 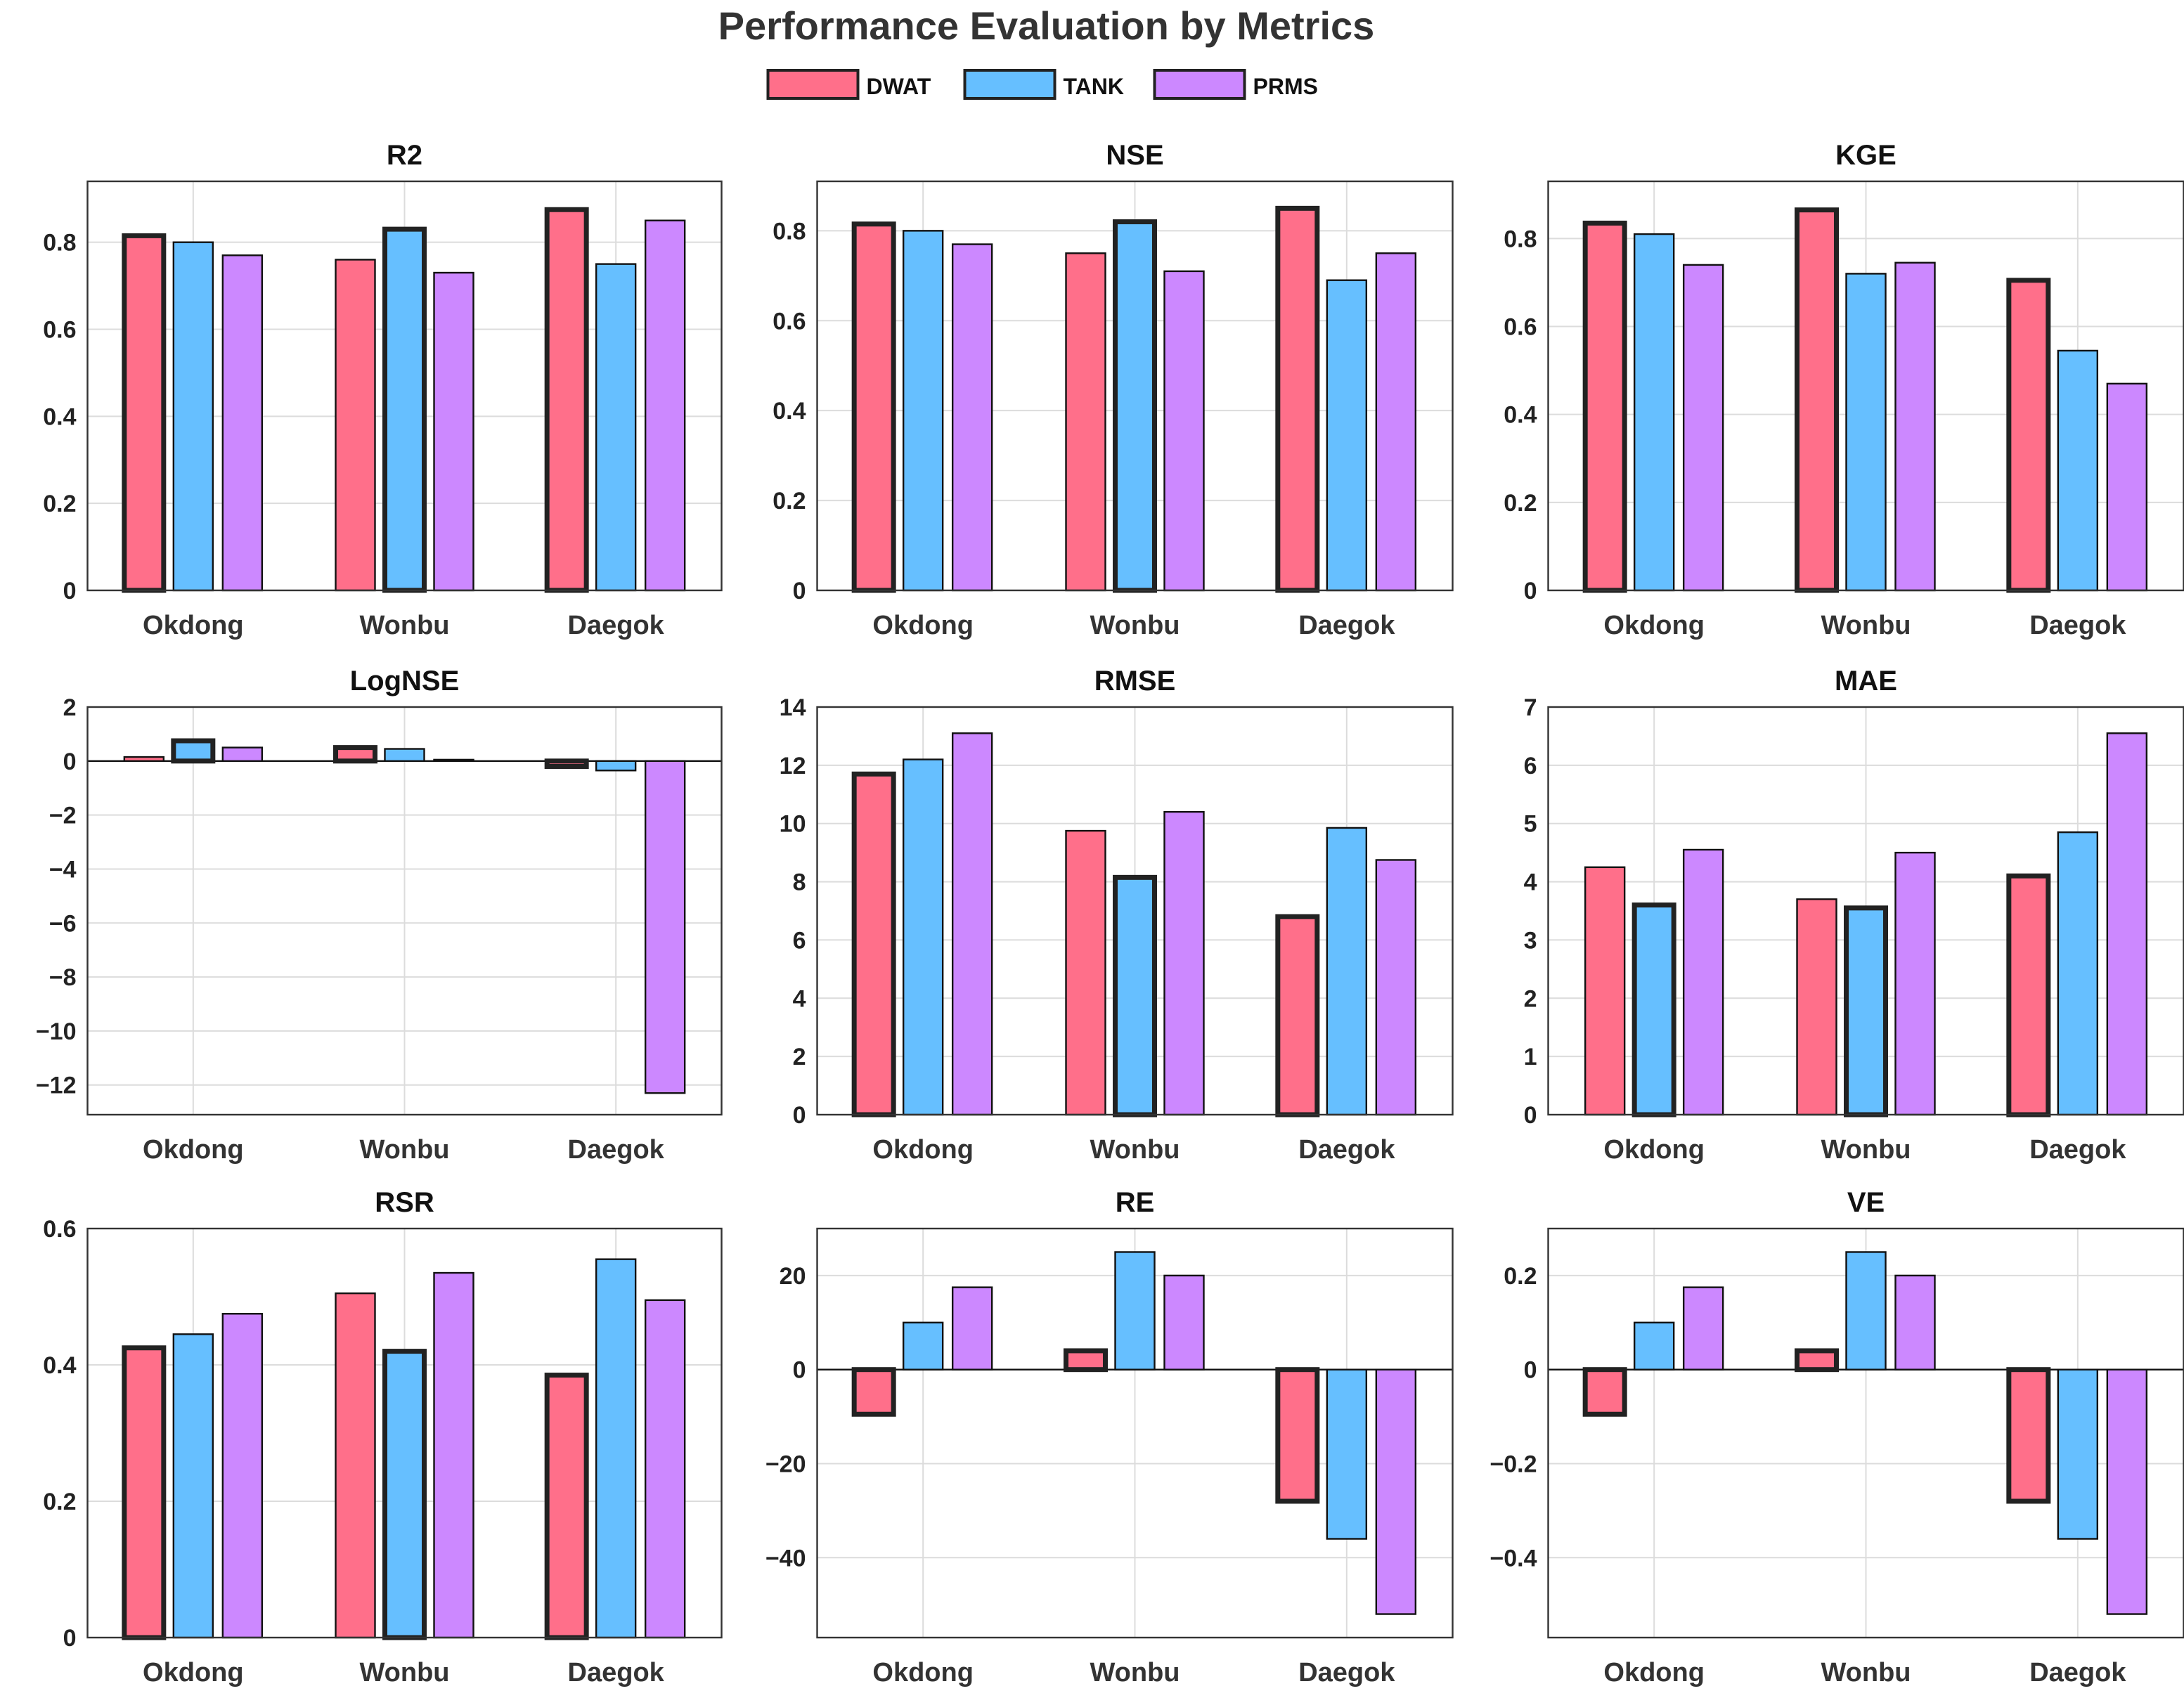 What do you see at coordinates (1866, 681) in the screenshot?
I see `panel-title: MAE` at bounding box center [1866, 681].